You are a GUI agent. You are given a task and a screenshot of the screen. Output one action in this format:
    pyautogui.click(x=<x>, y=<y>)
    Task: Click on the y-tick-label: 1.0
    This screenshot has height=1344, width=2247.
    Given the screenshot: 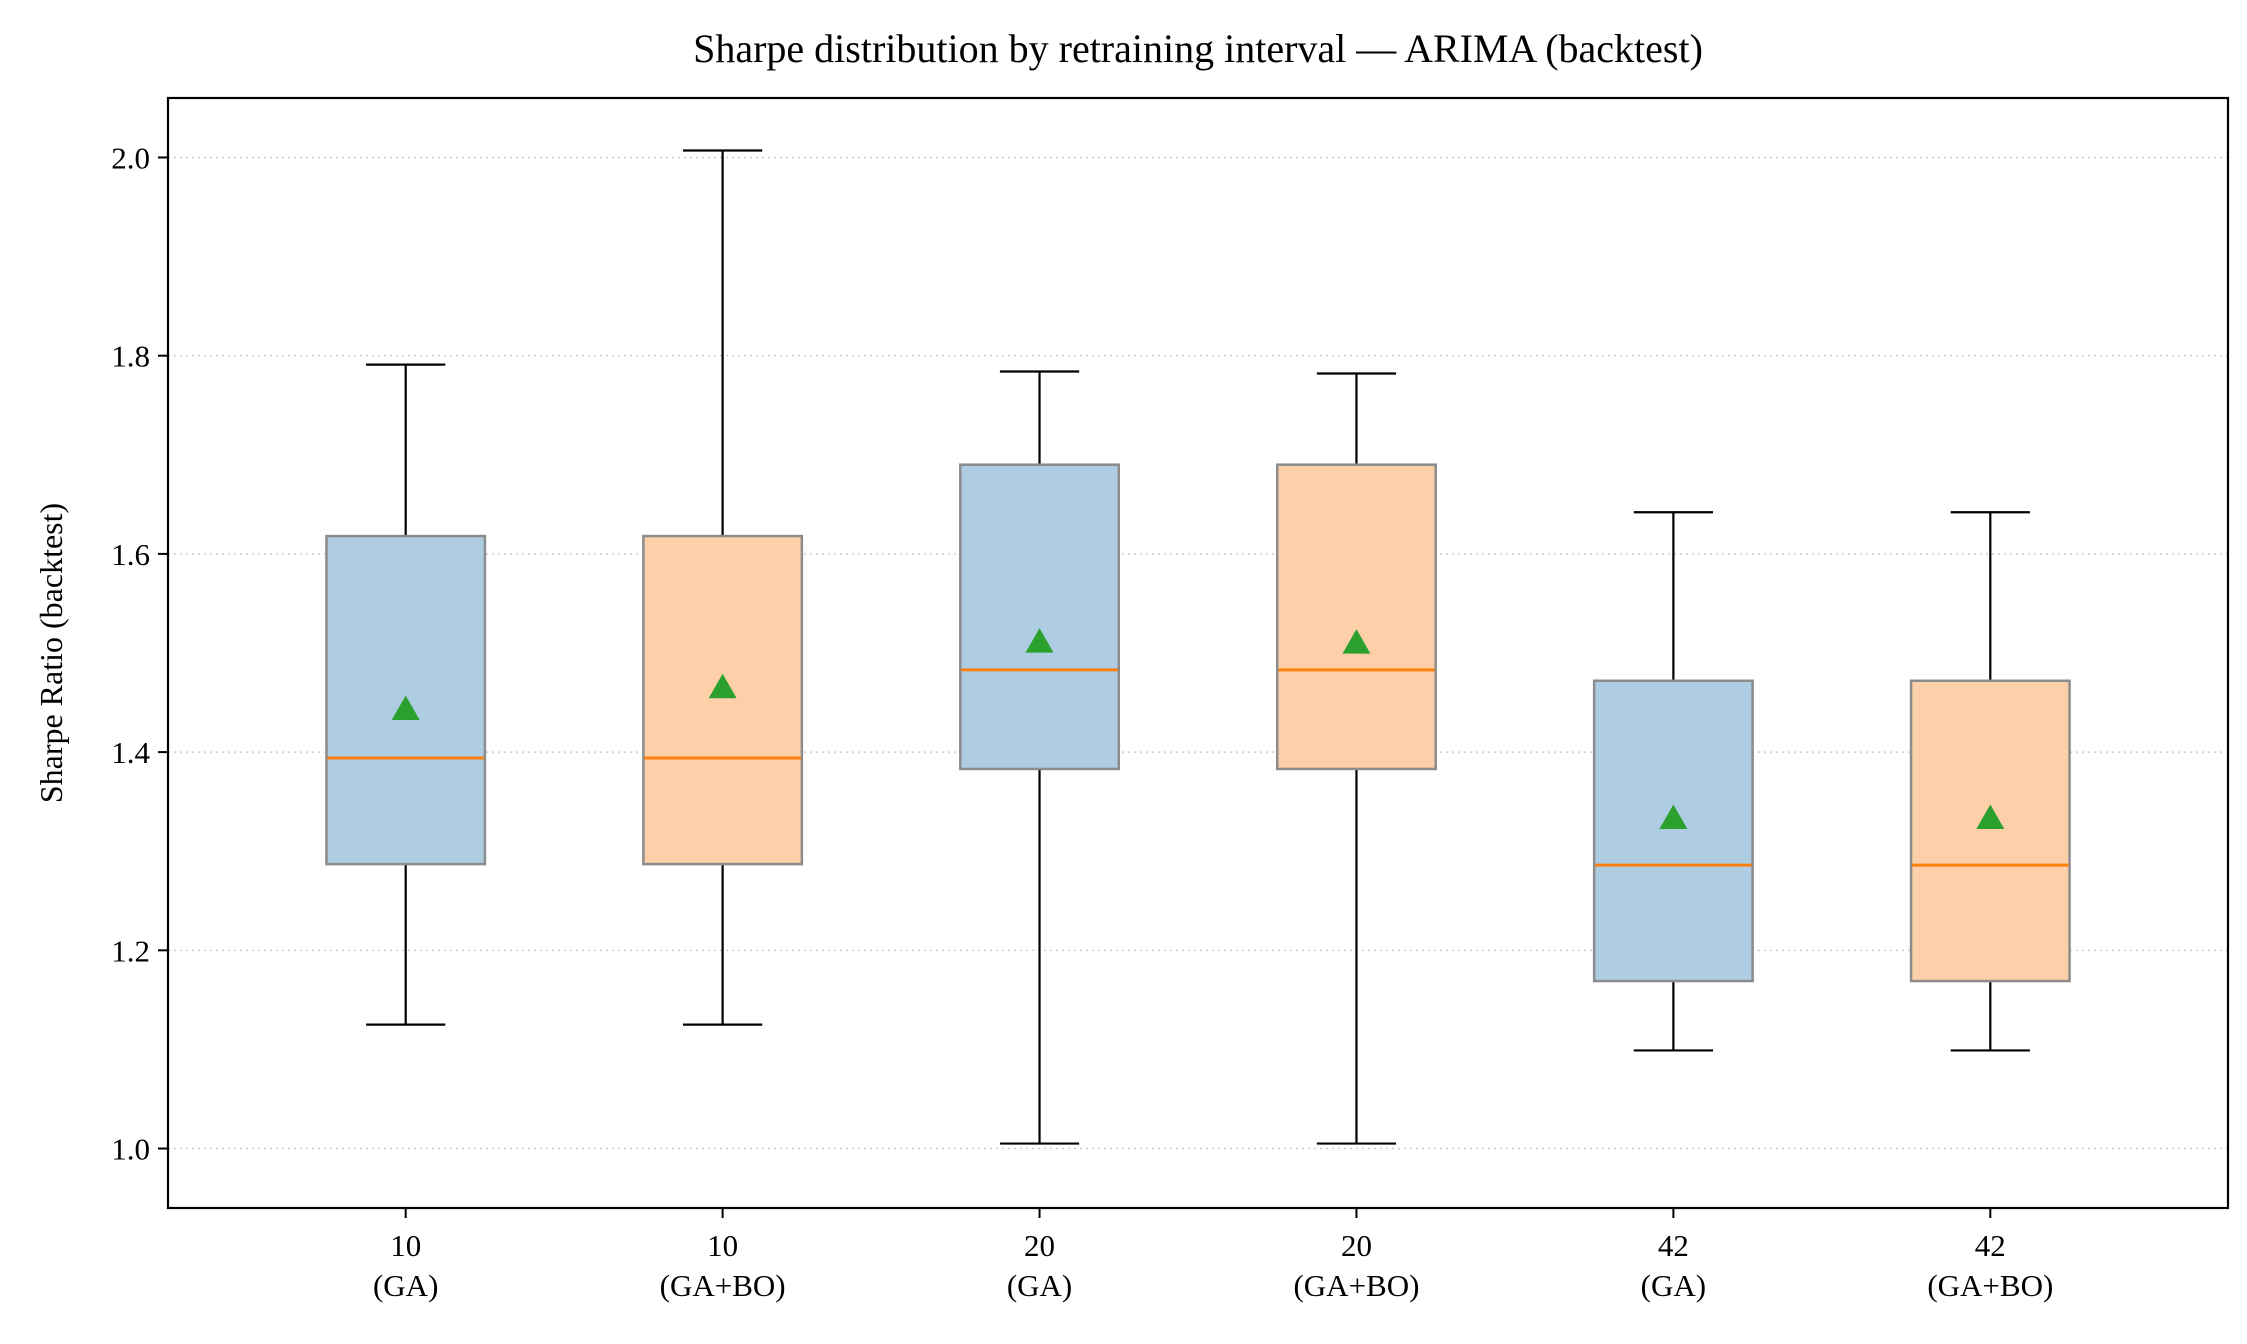 What is the action you would take?
    pyautogui.click(x=130, y=1149)
    